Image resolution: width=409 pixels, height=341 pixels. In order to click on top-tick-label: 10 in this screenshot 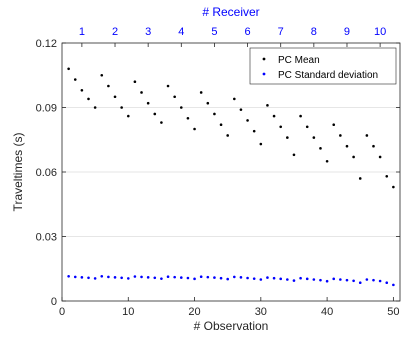, I will do `click(380, 32)`.